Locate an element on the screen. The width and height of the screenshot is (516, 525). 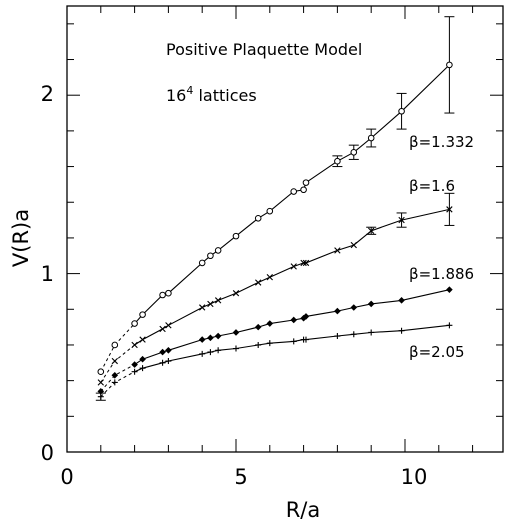
y-tick-label-0: 0 is located at coordinates (47, 453).